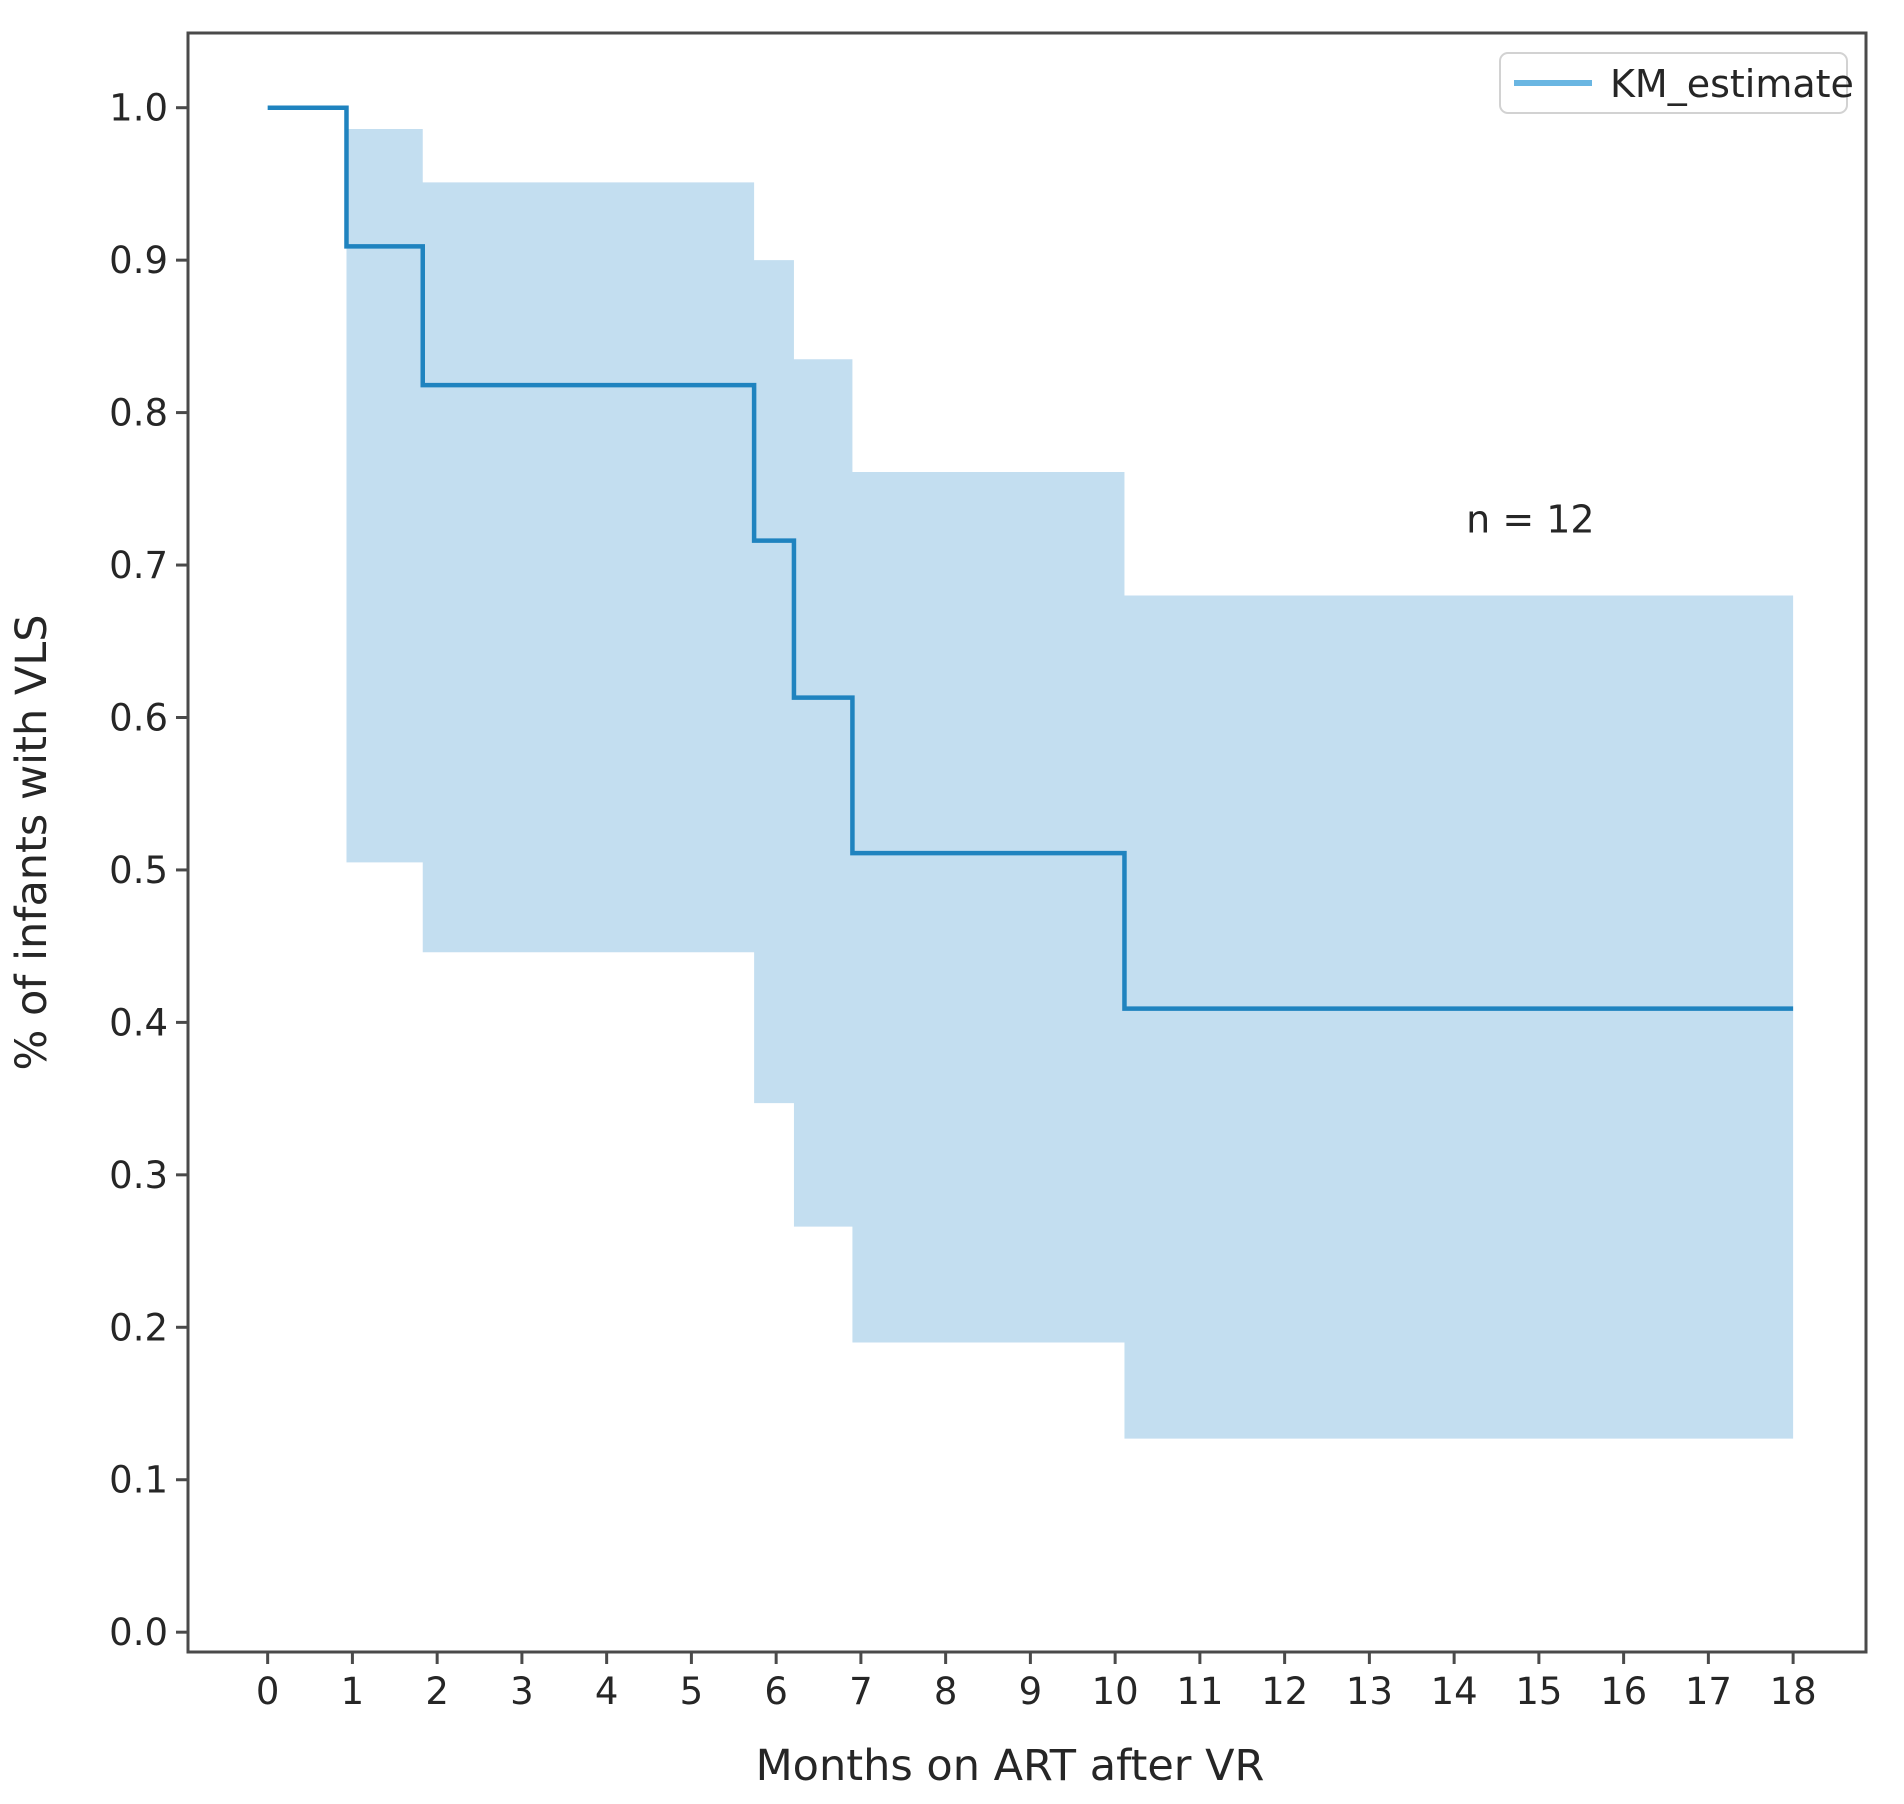  What do you see at coordinates (1454, 1691) in the screenshot?
I see `x-axis-tick-label: 14` at bounding box center [1454, 1691].